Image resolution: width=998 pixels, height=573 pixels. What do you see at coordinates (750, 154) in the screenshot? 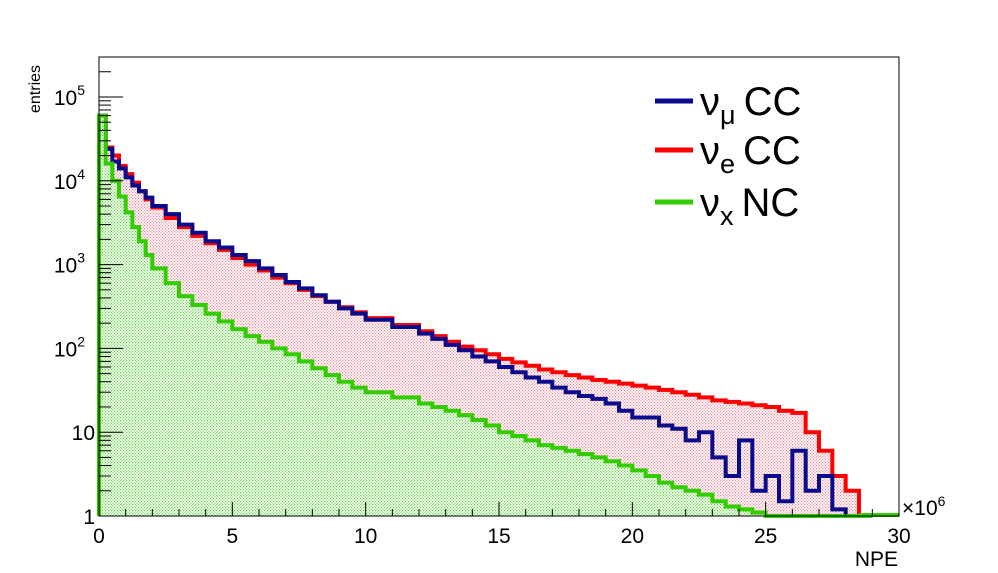
I see `legend-label: νe CC` at bounding box center [750, 154].